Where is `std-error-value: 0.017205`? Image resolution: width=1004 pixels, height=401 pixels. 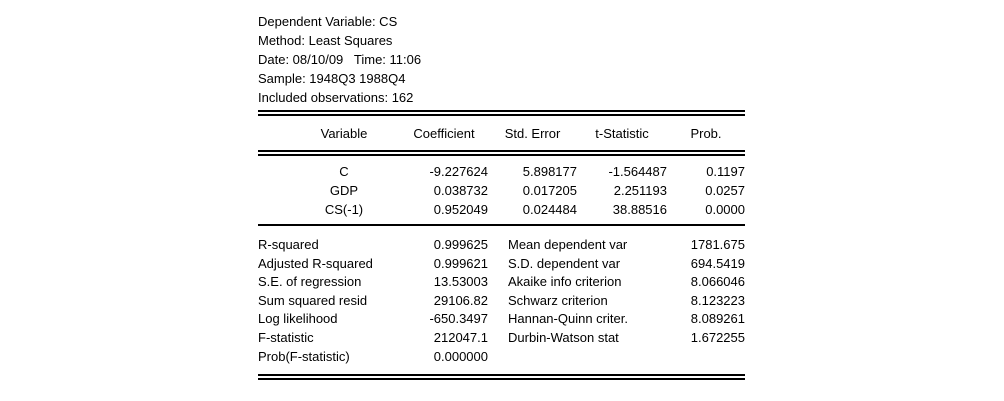 std-error-value: 0.017205 is located at coordinates (549, 190).